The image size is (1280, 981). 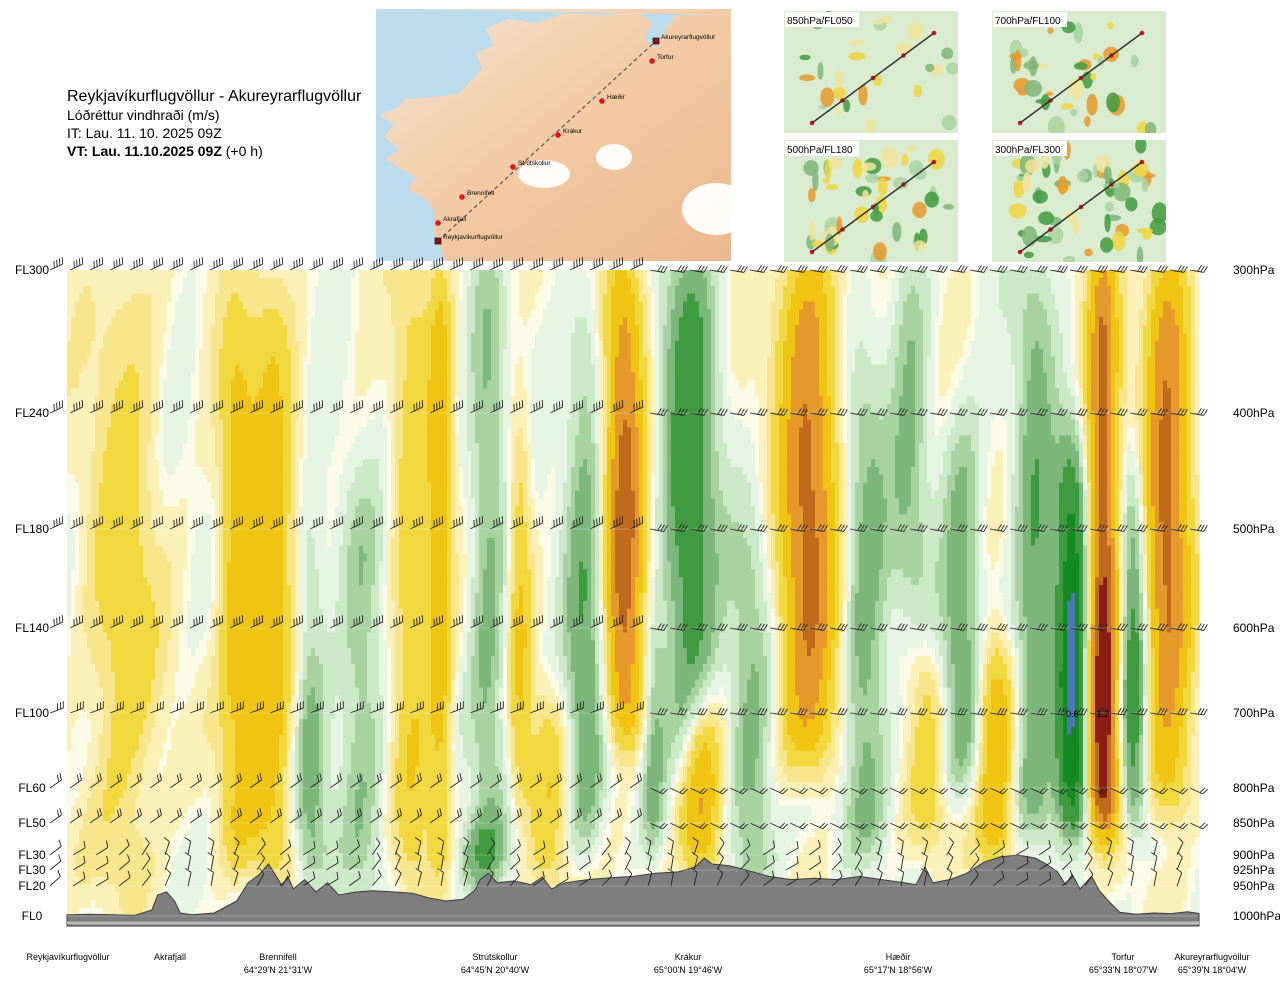 What do you see at coordinates (878, 203) in the screenshot?
I see `inset-blobs` at bounding box center [878, 203].